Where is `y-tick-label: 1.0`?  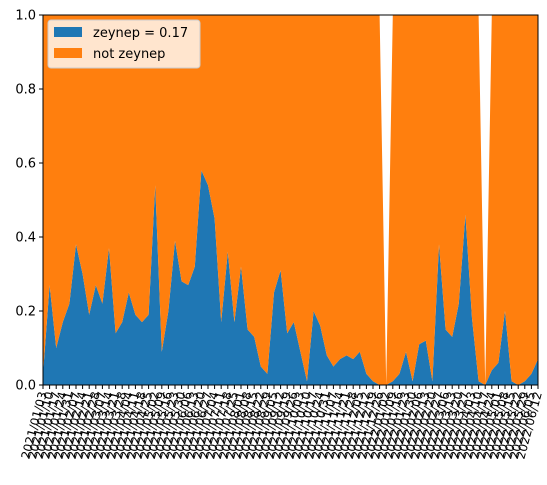 y-tick-label: 1.0 is located at coordinates (25, 16).